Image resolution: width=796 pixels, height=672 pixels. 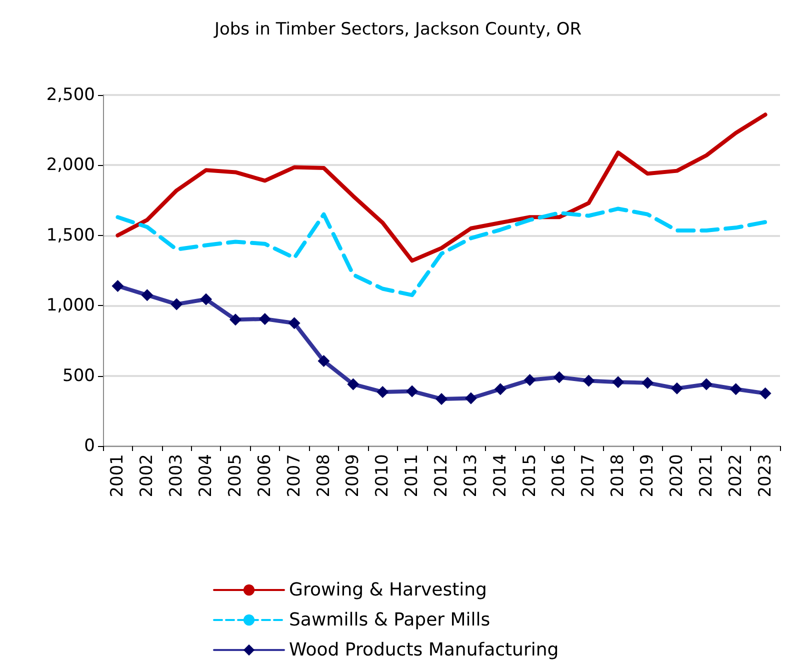 I want to click on x-tick-label: 2006, so click(x=264, y=476).